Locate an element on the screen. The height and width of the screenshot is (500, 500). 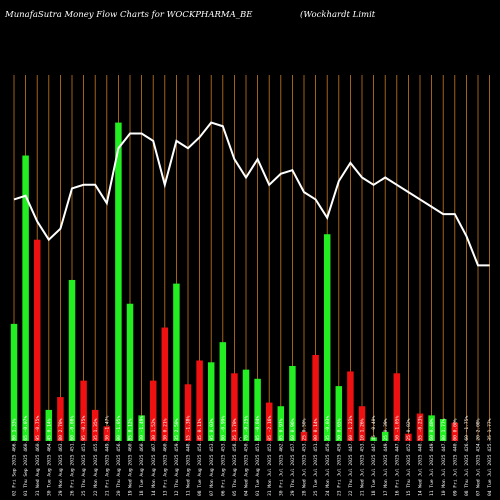
x-tick-label: 20 Thu Aug 2025 456.00 -1.05% is located at coordinates (119, 456).